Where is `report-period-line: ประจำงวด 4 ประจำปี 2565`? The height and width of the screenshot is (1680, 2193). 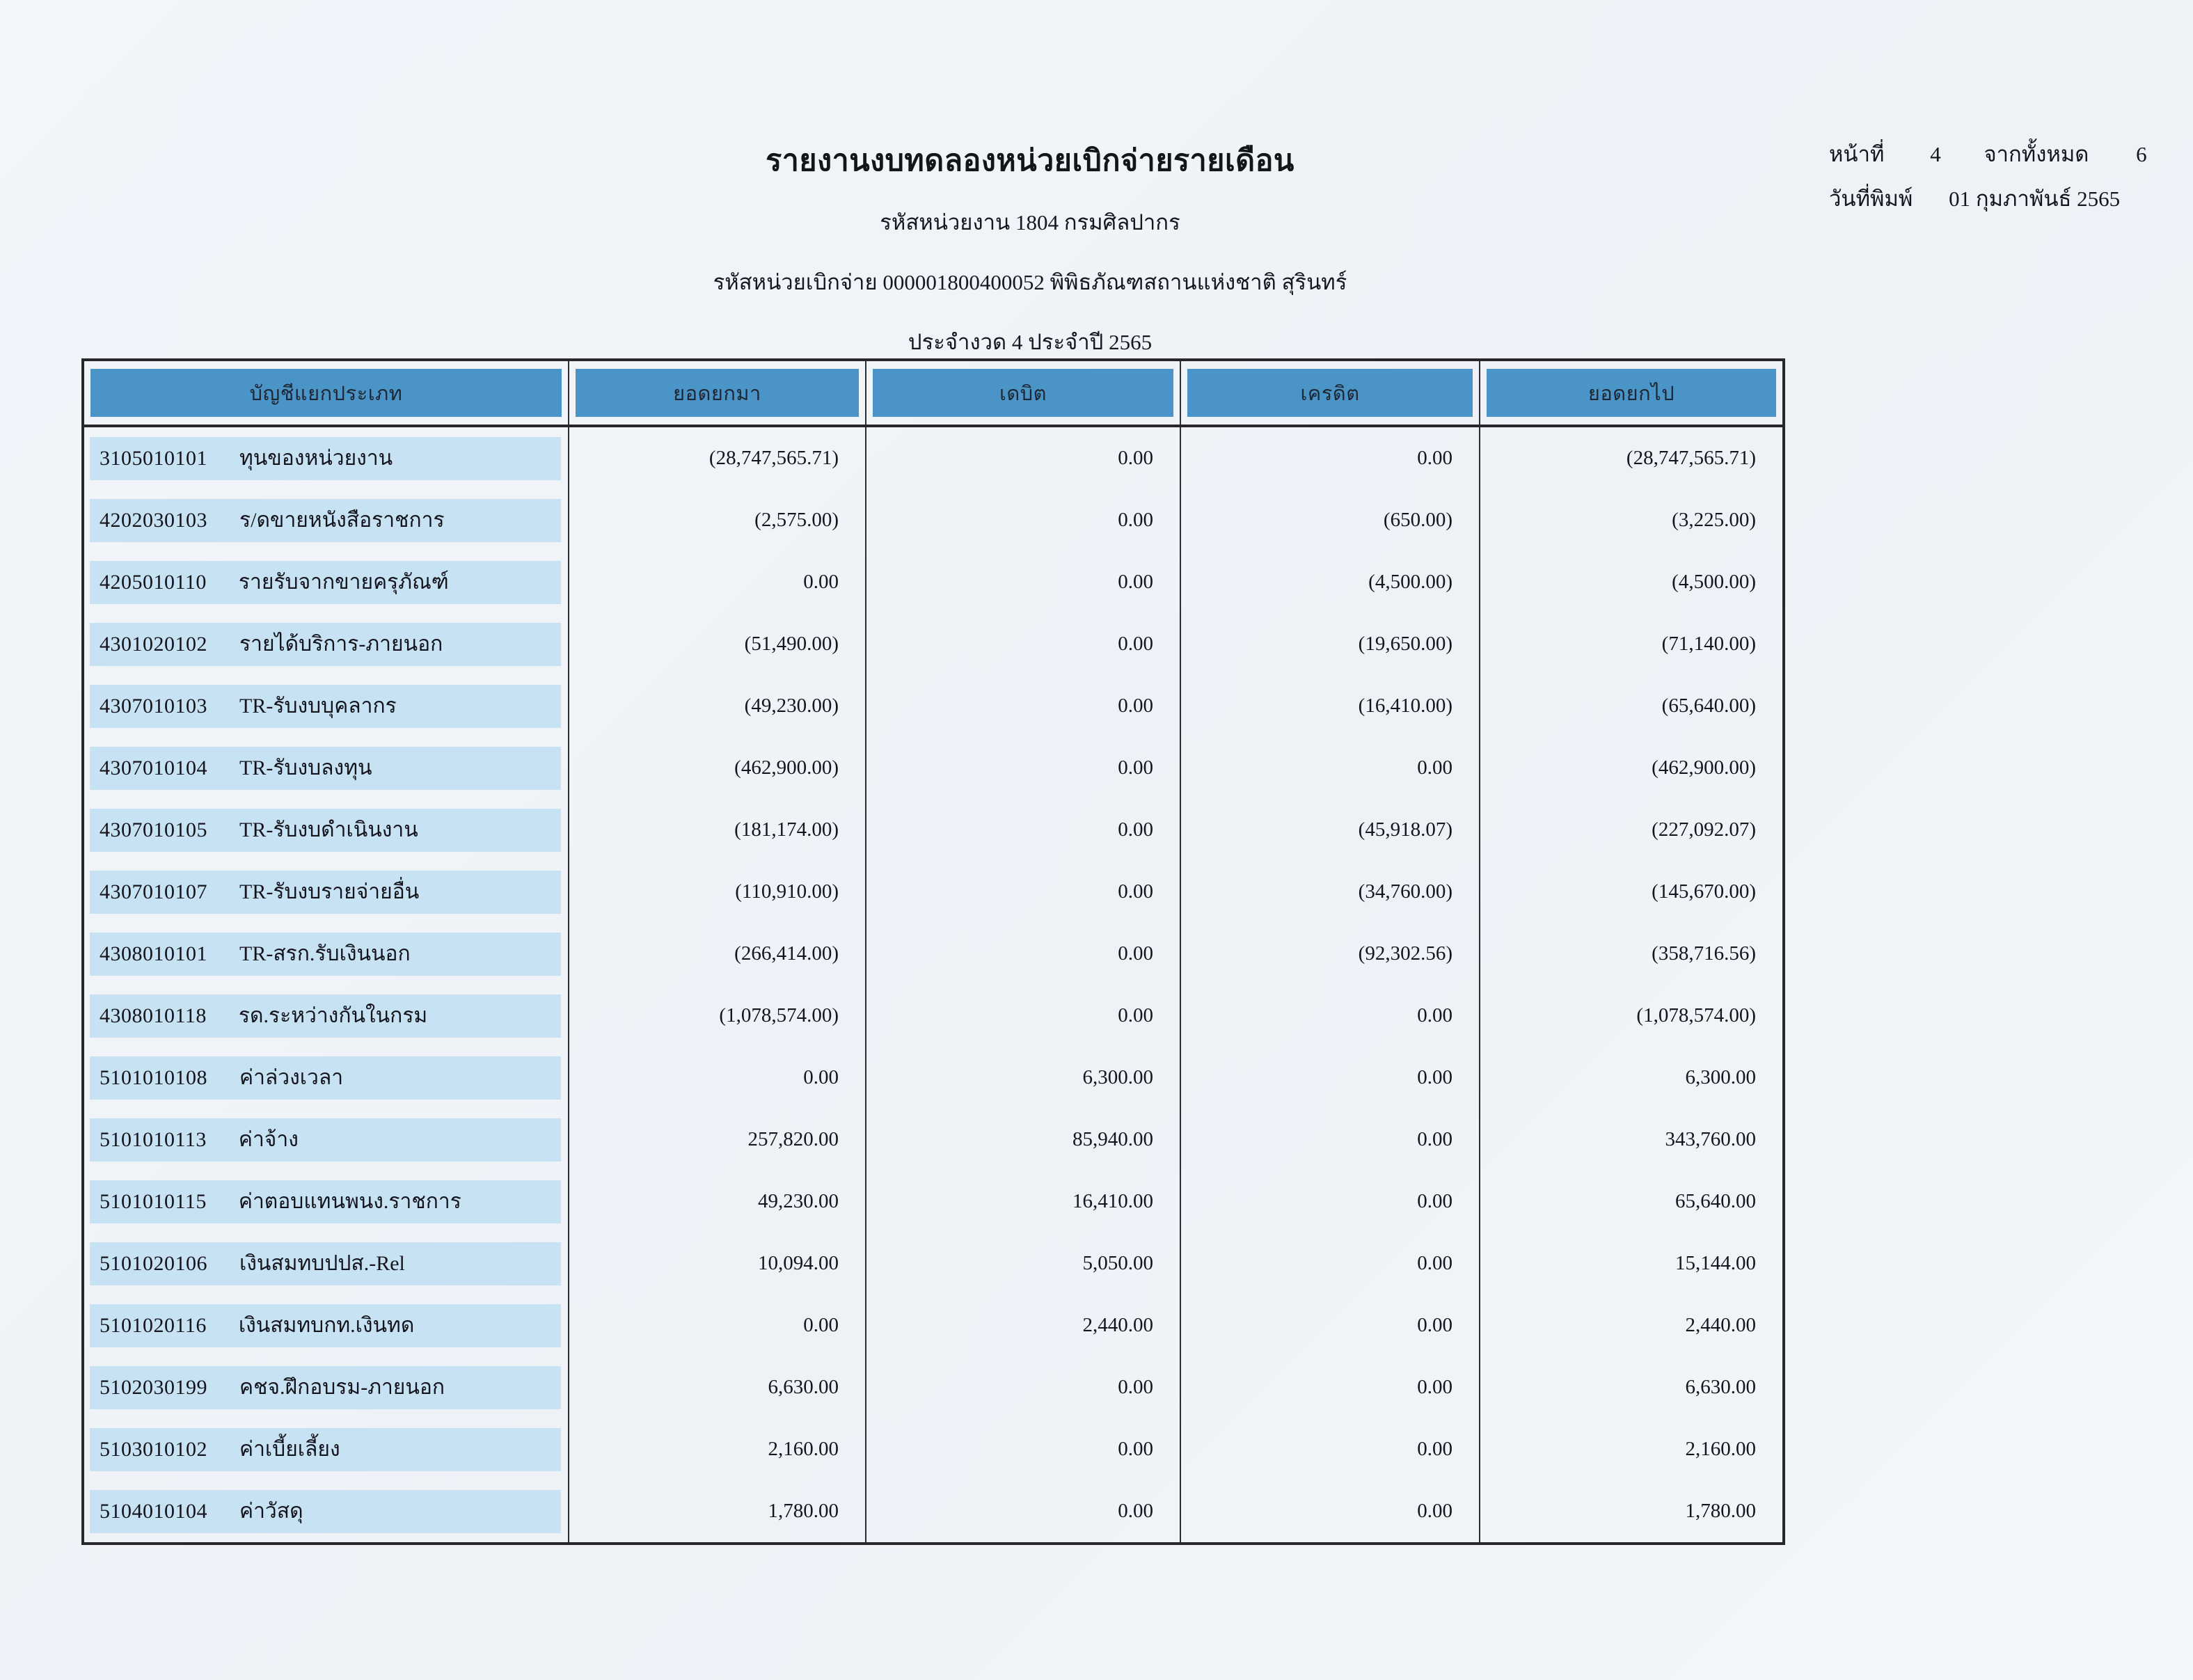
report-period-line: ประจำงวด 4 ประจำปี 2565 is located at coordinates (1030, 342).